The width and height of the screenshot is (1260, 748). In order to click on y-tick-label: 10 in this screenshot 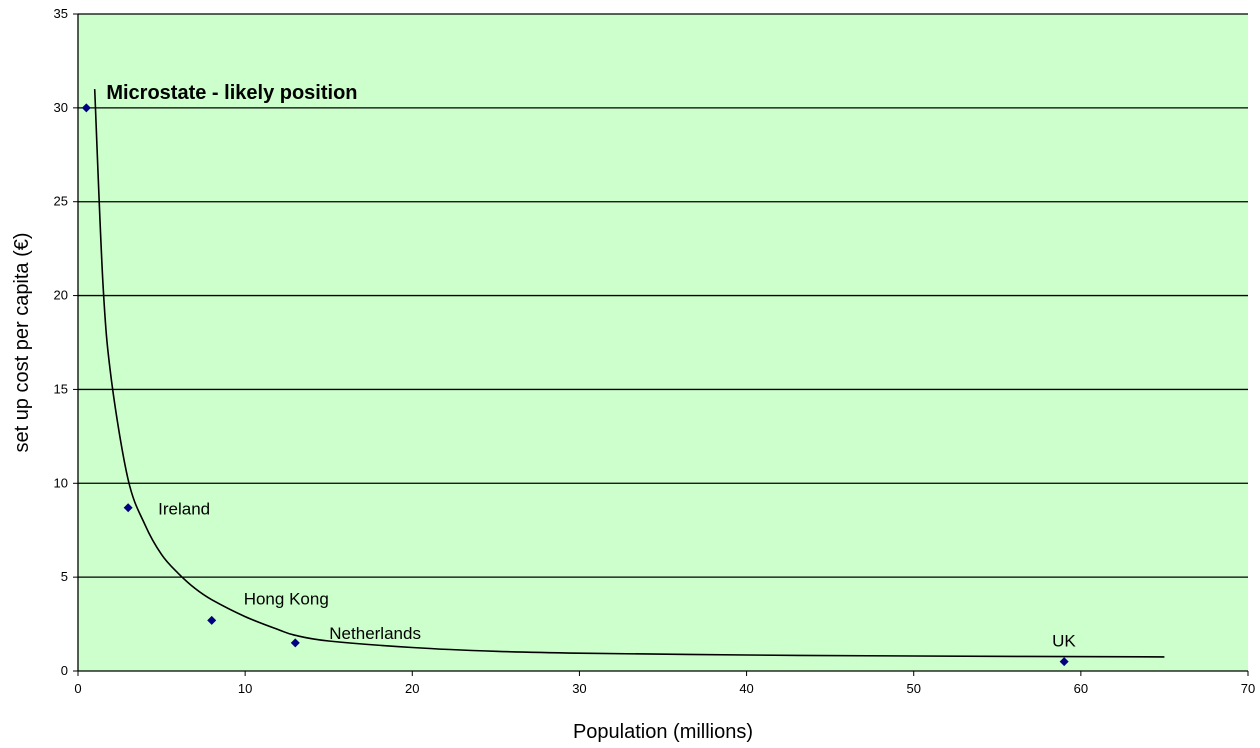, I will do `click(61, 482)`.